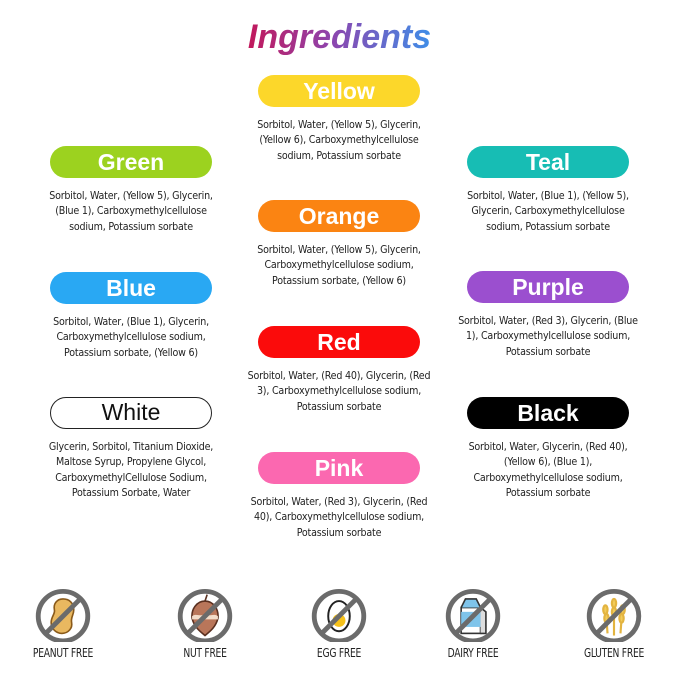  Describe the element at coordinates (339, 653) in the screenshot. I see `badge-label: EGG FREE` at that location.